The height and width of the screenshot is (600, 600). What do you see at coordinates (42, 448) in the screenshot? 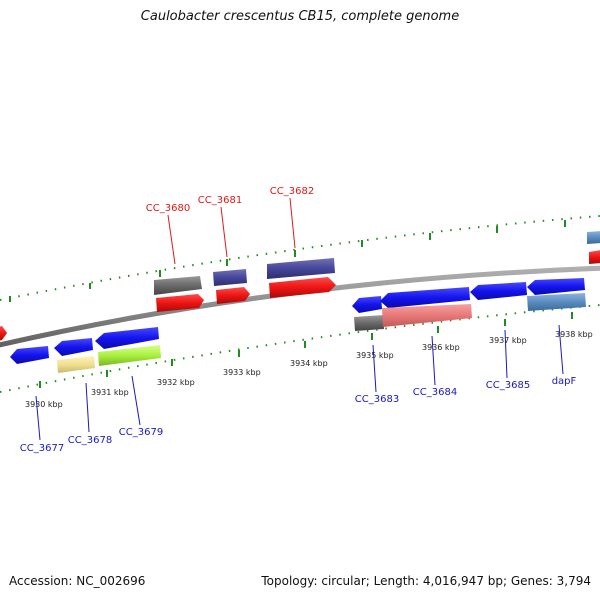
I see `gene-label-cc3677: CC_3677` at bounding box center [42, 448].